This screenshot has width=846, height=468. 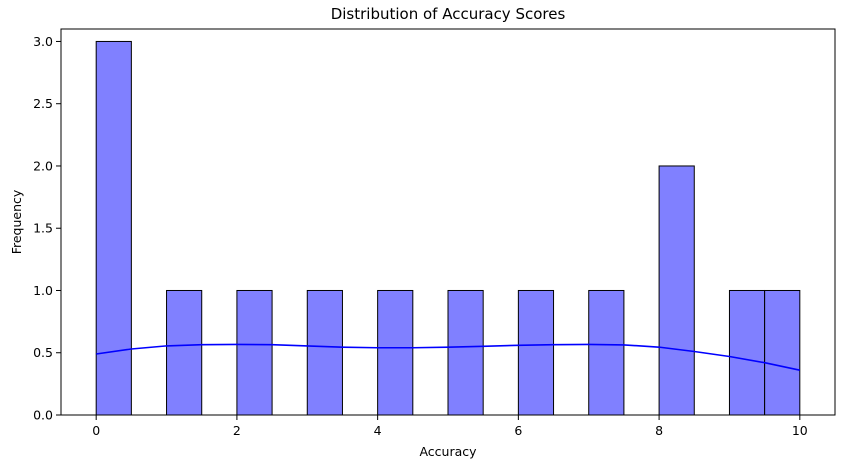 What do you see at coordinates (43, 165) in the screenshot?
I see `y-tick-label: 2.0` at bounding box center [43, 165].